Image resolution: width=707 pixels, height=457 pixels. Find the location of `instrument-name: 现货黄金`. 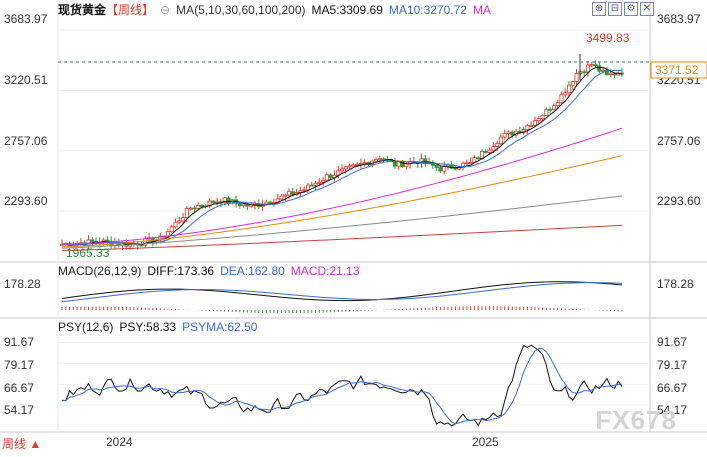

instrument-name: 现货黄金 is located at coordinates (82, 10).